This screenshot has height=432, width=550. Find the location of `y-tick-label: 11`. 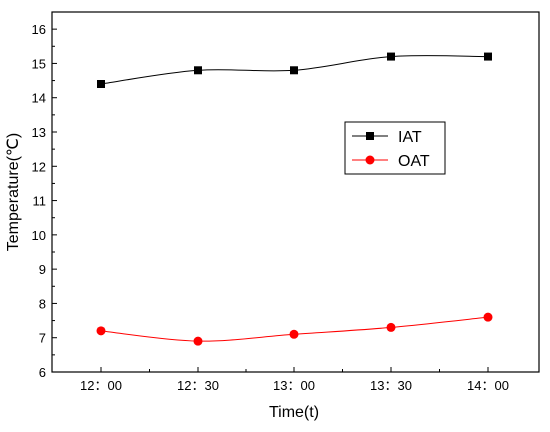

y-tick-label: 11 is located at coordinates (40, 201).